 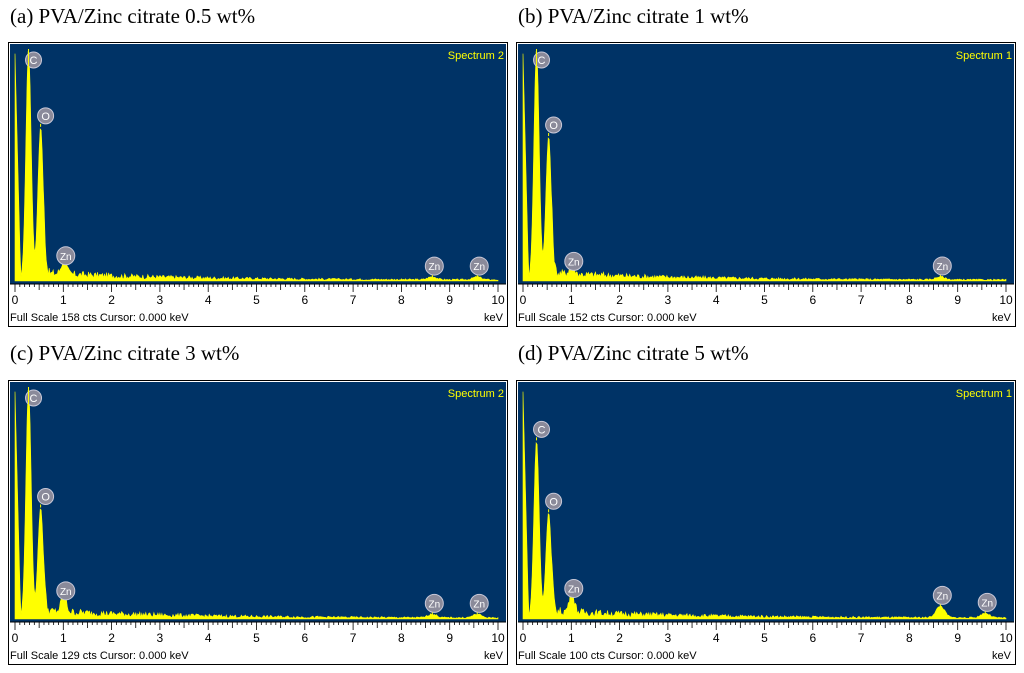 I want to click on footer-readout: Full Scale 158 cts Cursor: 0.000 keV, so click(x=99, y=318).